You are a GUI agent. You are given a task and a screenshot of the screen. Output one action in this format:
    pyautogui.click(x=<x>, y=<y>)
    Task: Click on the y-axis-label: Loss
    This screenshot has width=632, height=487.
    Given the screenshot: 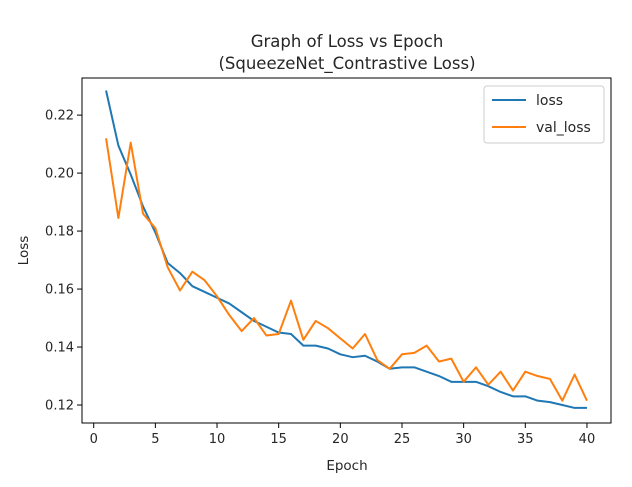 What is the action you would take?
    pyautogui.click(x=24, y=251)
    